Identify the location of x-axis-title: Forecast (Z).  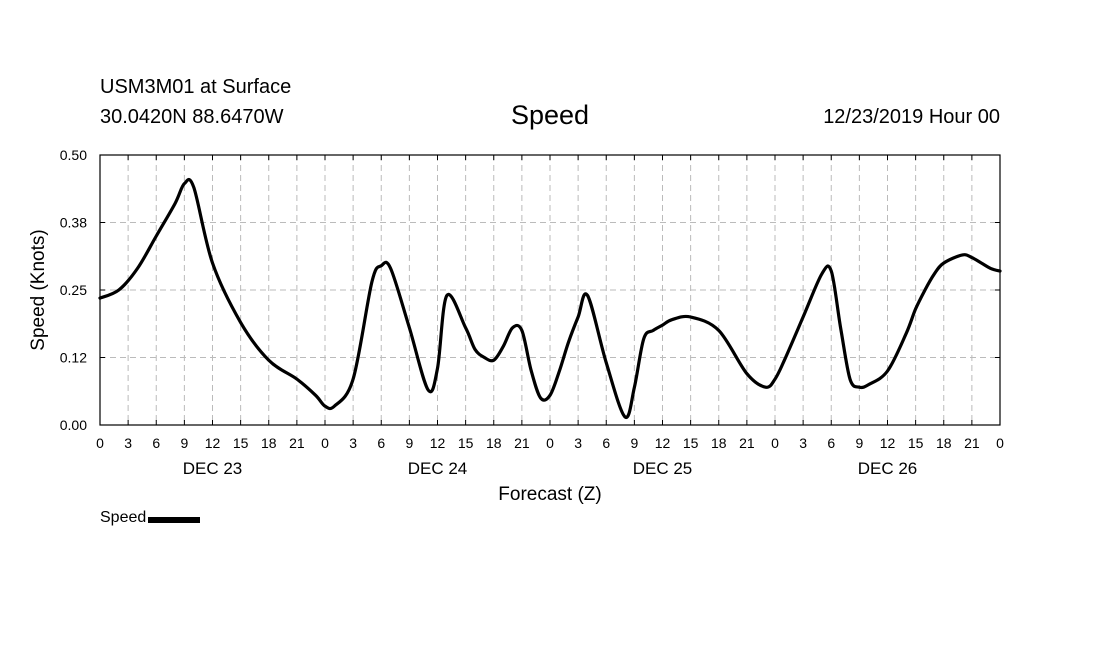
(549, 494).